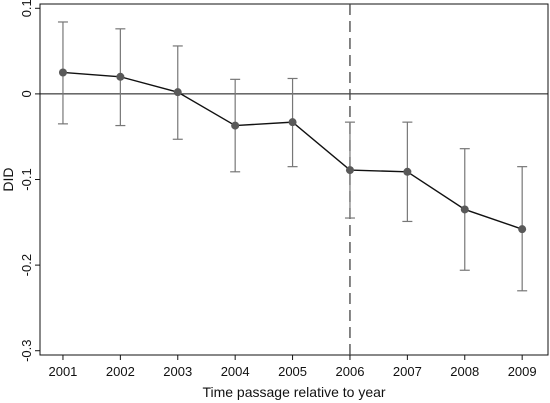  I want to click on x-tick-label: 2008, so click(464, 371).